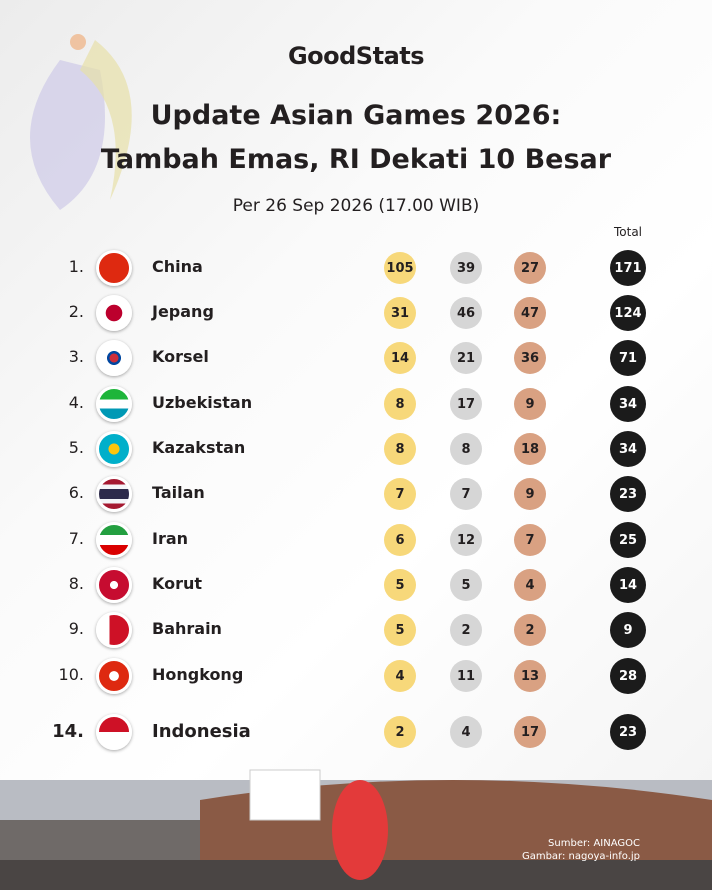 The width and height of the screenshot is (712, 890). I want to click on title: Update Asian Games 2026:, so click(356, 115).